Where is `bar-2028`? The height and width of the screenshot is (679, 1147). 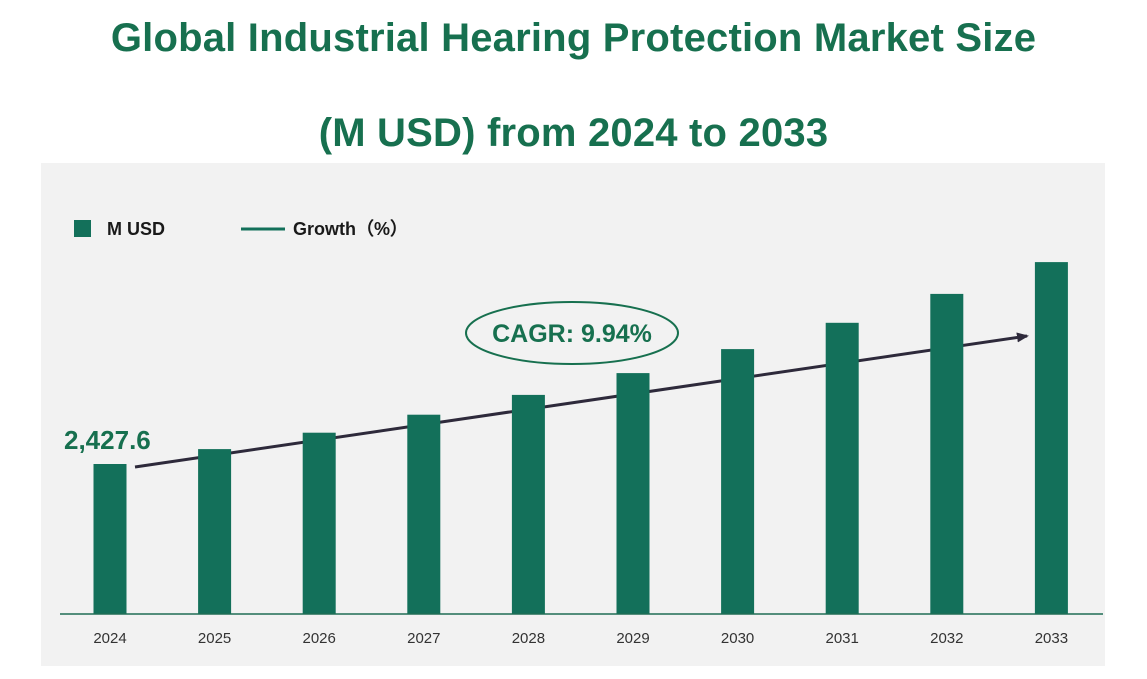 bar-2028 is located at coordinates (528, 504).